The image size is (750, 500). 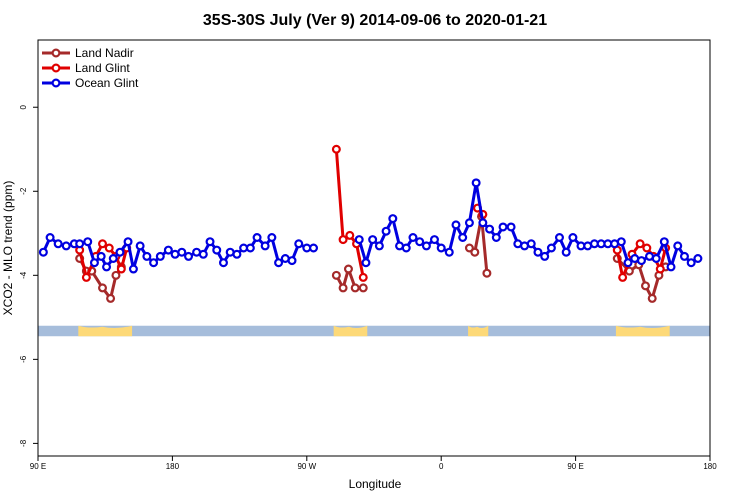 What do you see at coordinates (575, 466) in the screenshot?
I see `x-tick-label: 90 E` at bounding box center [575, 466].